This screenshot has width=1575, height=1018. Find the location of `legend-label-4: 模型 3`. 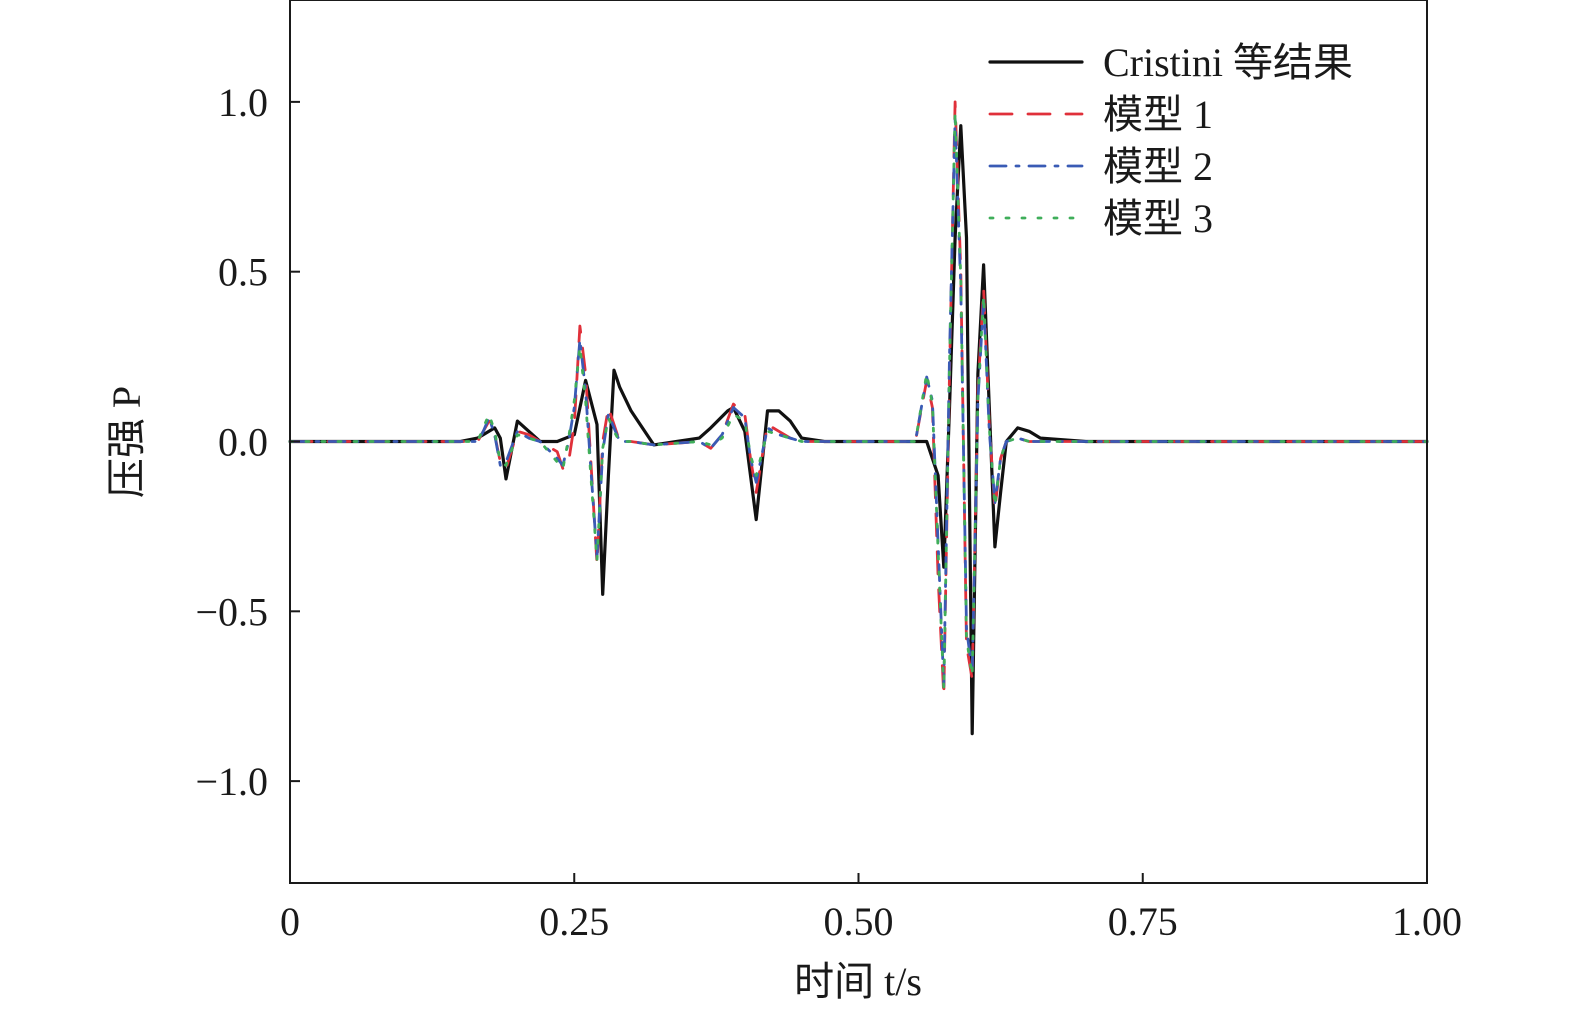

legend-label-4: 模型 3 is located at coordinates (1158, 218).